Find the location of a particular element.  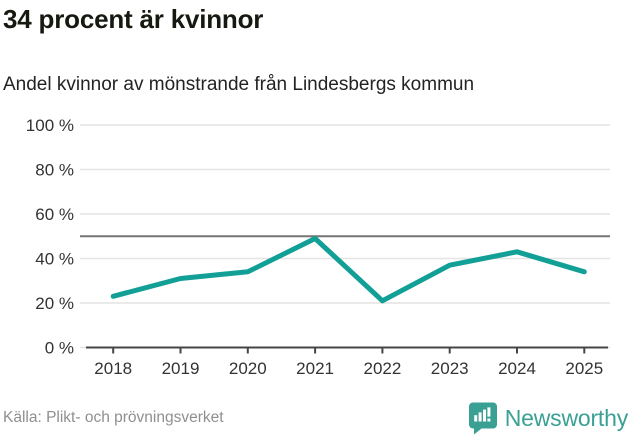

y-axis-tick-label: 20 % is located at coordinates (54, 303).